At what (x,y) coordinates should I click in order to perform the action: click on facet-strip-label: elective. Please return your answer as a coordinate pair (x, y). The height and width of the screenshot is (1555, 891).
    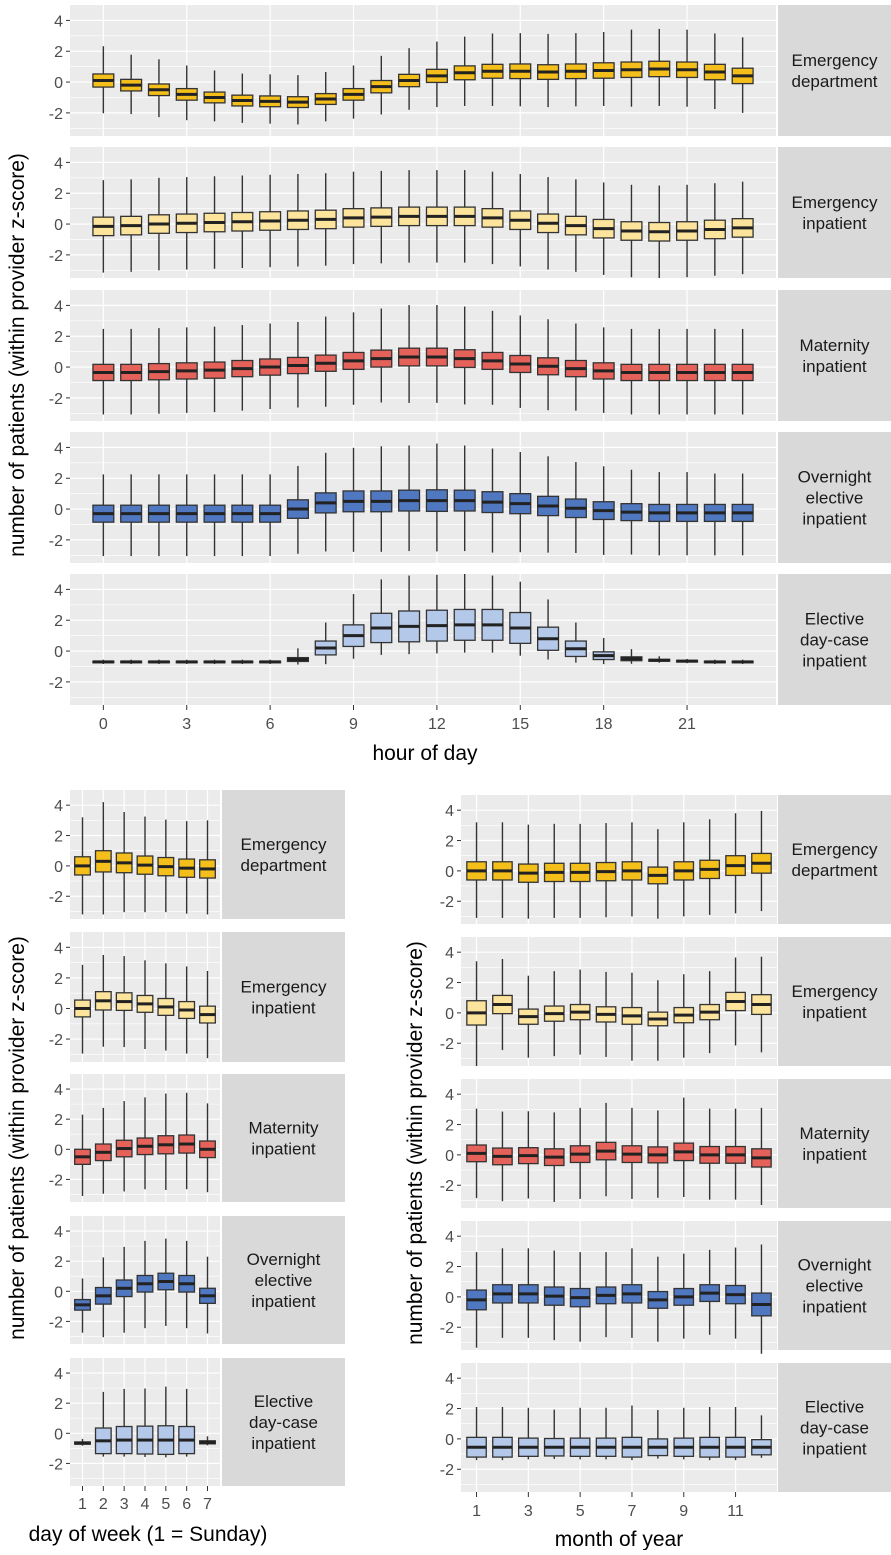
    Looking at the image, I should click on (835, 1286).